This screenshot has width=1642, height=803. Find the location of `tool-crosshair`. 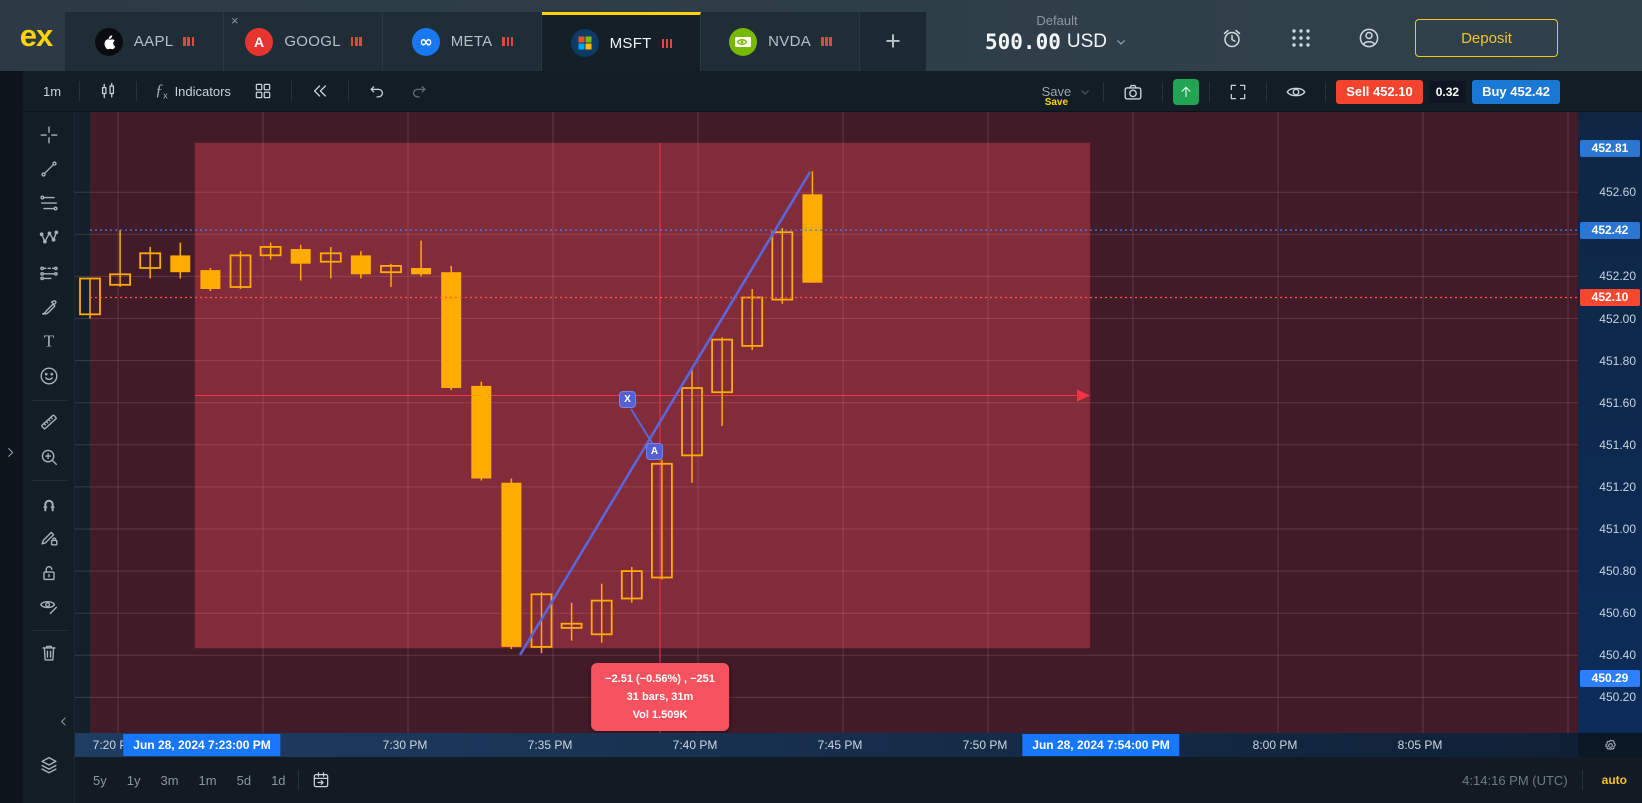

tool-crosshair is located at coordinates (49, 135).